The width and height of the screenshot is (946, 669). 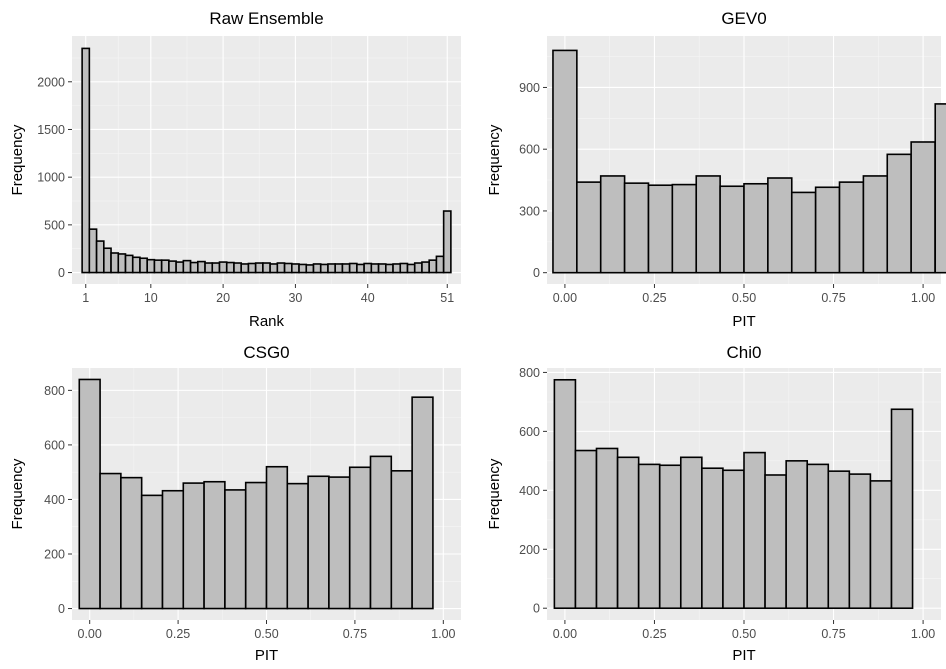 What do you see at coordinates (51, 178) in the screenshot?
I see `y-tick-label: 1000` at bounding box center [51, 178].